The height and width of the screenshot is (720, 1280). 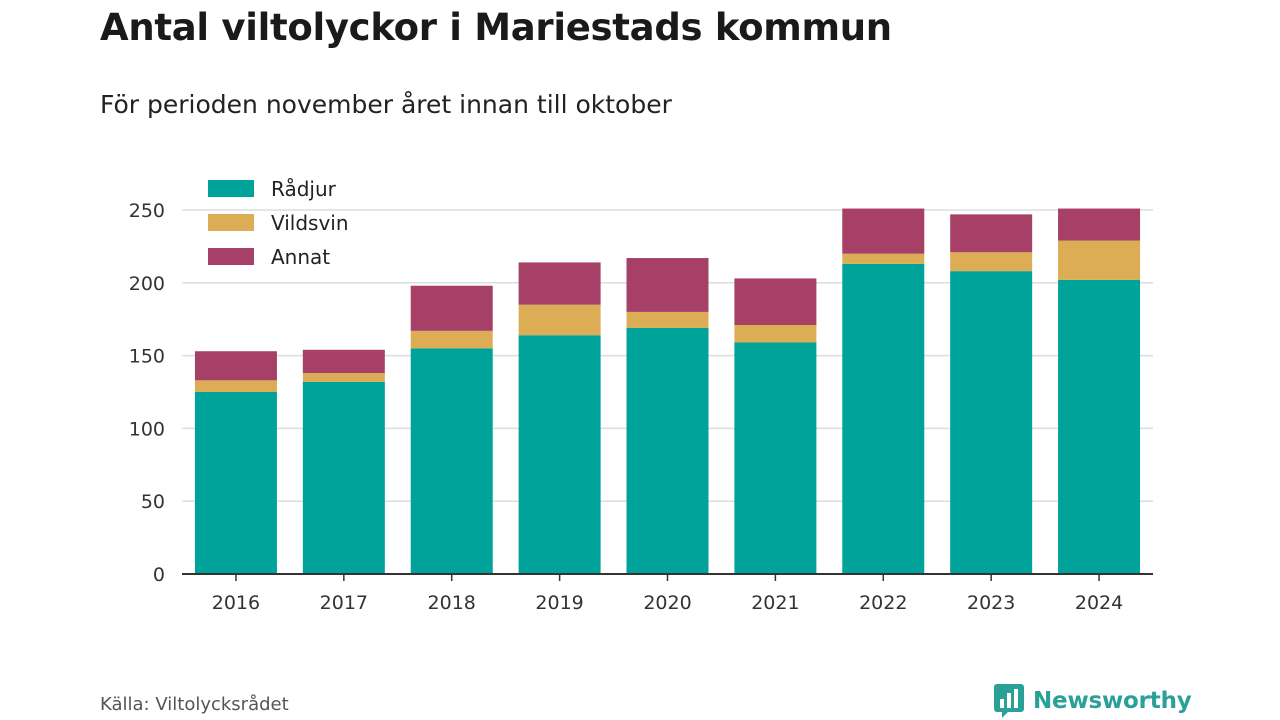 What do you see at coordinates (194, 704) in the screenshot?
I see `source-note: Källa: Viltolycksrådet` at bounding box center [194, 704].